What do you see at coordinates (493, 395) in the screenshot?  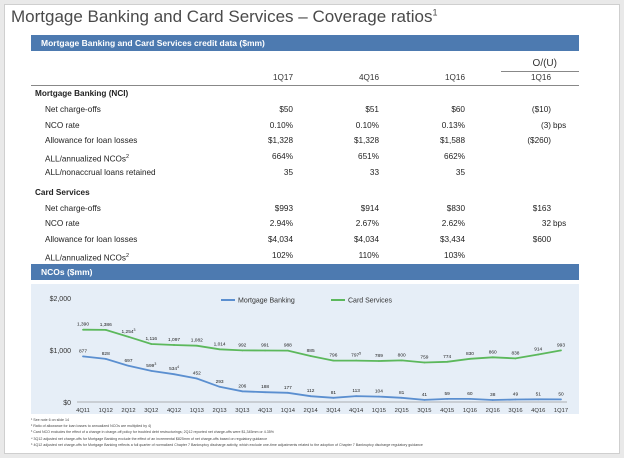 I see `data-label: 38` at bounding box center [493, 395].